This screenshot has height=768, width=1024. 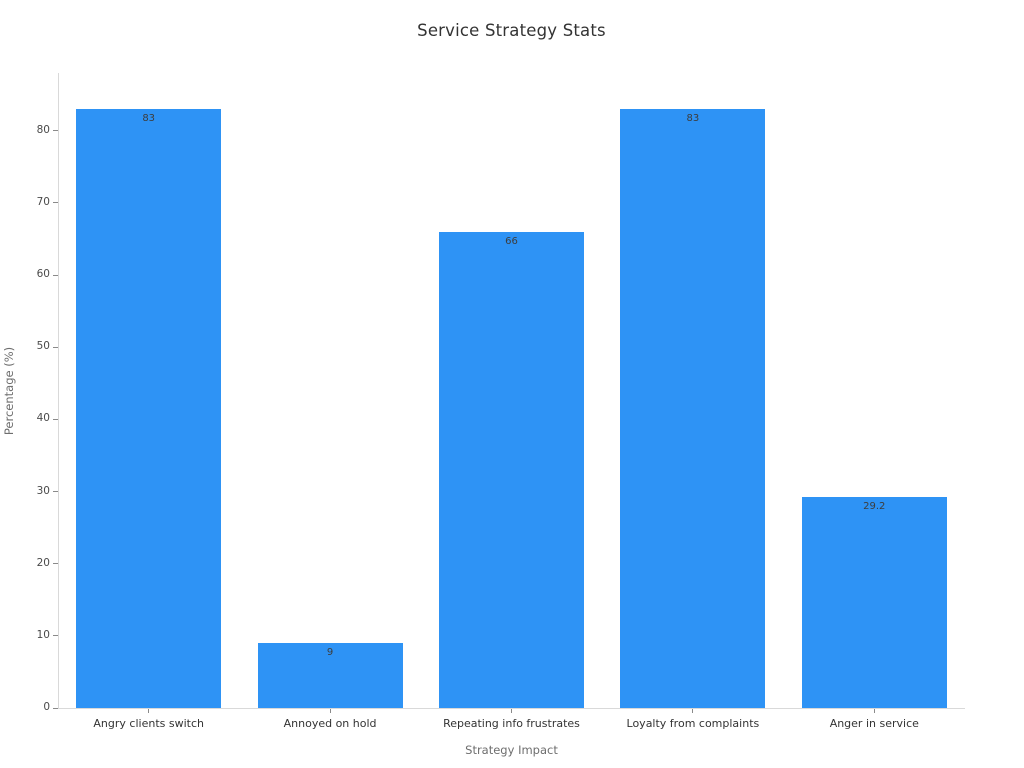 What do you see at coordinates (43, 346) in the screenshot?
I see `y-axis-tick-label: 50` at bounding box center [43, 346].